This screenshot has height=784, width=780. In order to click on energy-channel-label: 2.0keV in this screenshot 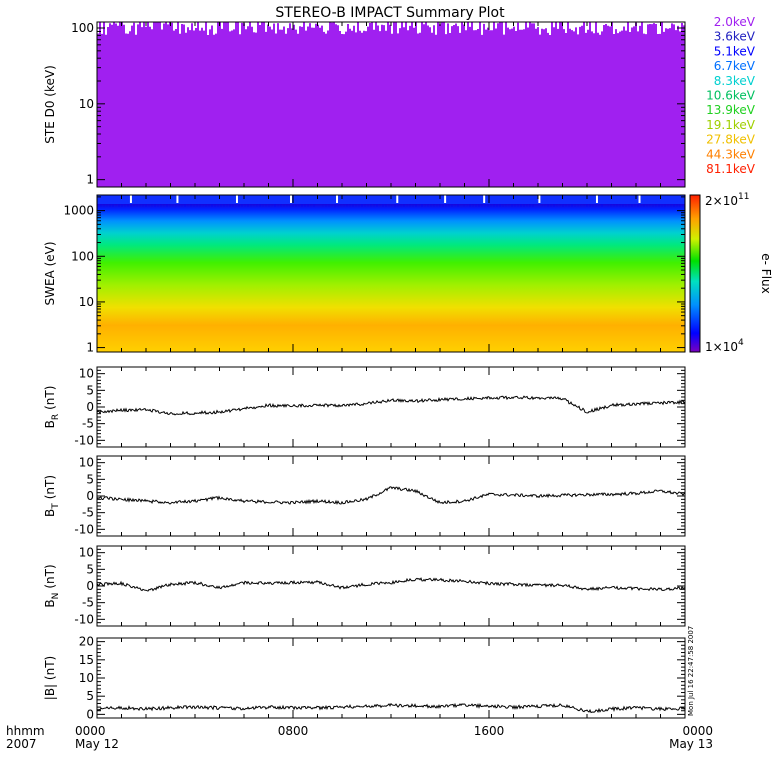, I will do `click(735, 22)`.